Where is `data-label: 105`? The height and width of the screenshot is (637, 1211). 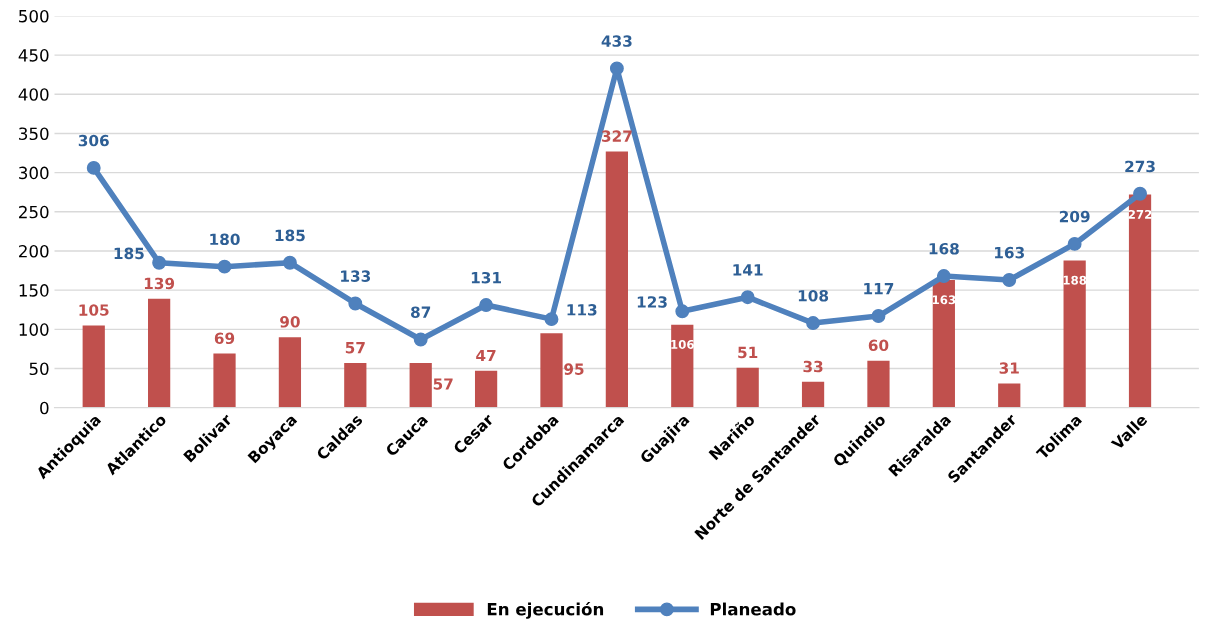 data-label: 105 is located at coordinates (94, 310).